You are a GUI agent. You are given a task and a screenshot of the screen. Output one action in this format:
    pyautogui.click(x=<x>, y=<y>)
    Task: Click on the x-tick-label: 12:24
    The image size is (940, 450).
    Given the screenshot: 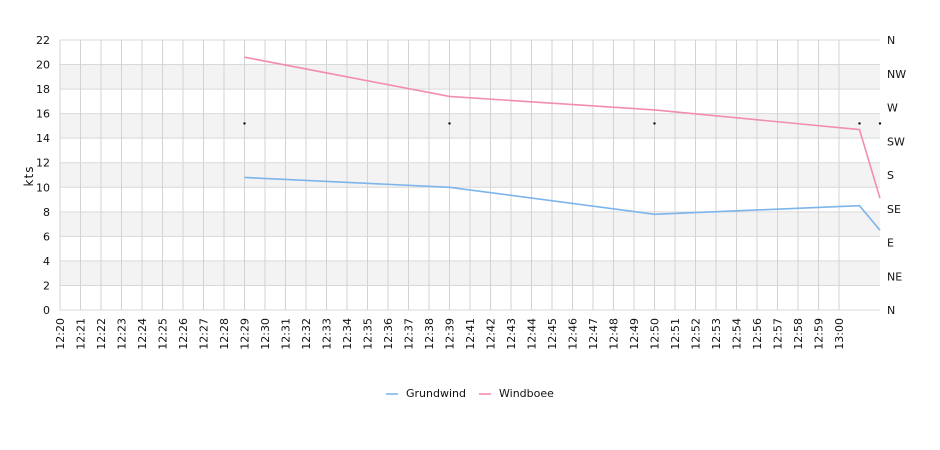 What is the action you would take?
    pyautogui.click(x=142, y=334)
    